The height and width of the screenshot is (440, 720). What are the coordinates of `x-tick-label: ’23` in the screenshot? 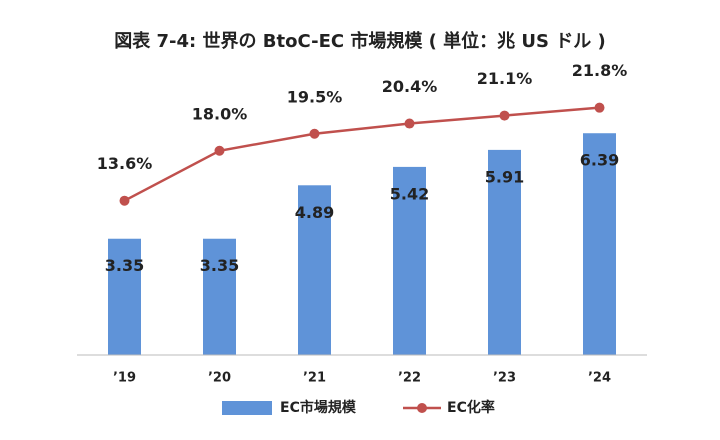 It's located at (504, 378).